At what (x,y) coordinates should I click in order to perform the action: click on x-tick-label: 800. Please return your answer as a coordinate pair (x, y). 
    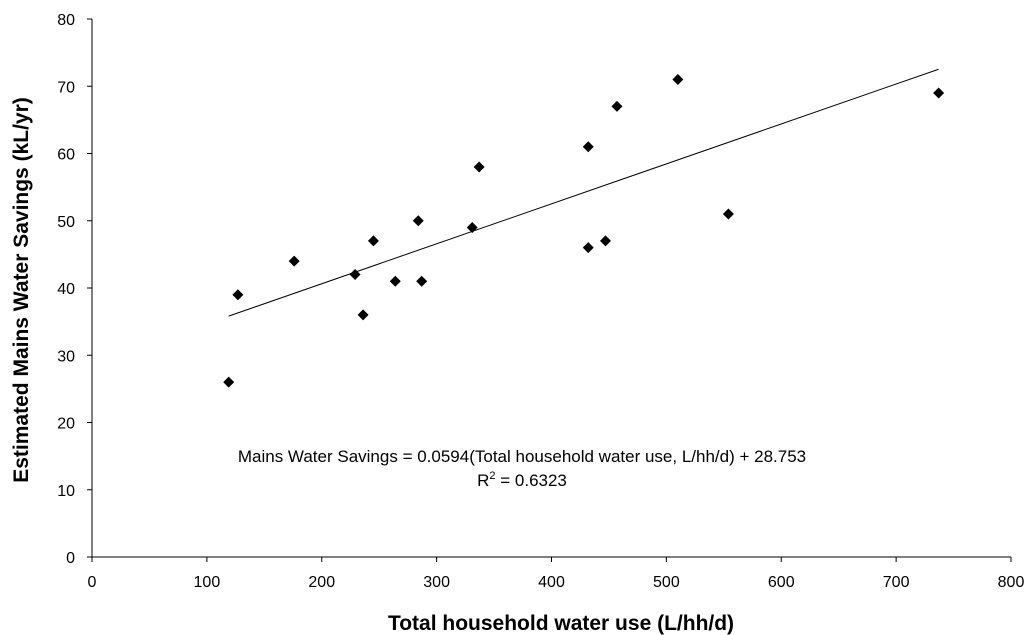
    Looking at the image, I should click on (1011, 582).